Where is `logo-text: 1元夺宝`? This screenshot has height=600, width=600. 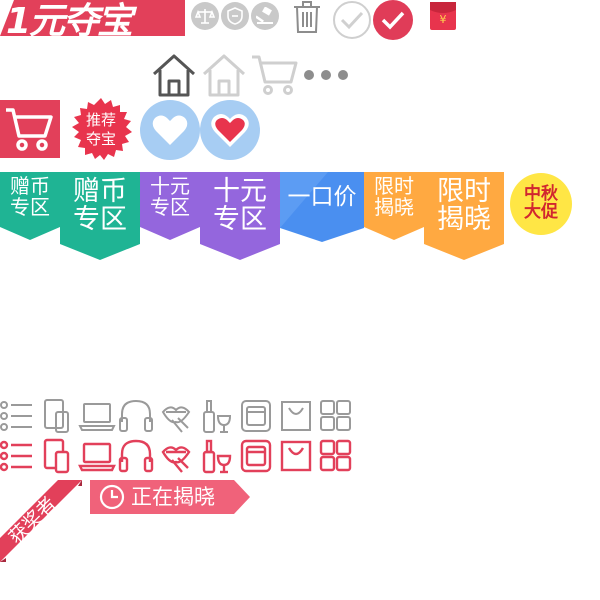
logo-text: 1元夺宝 is located at coordinates (72, 20).